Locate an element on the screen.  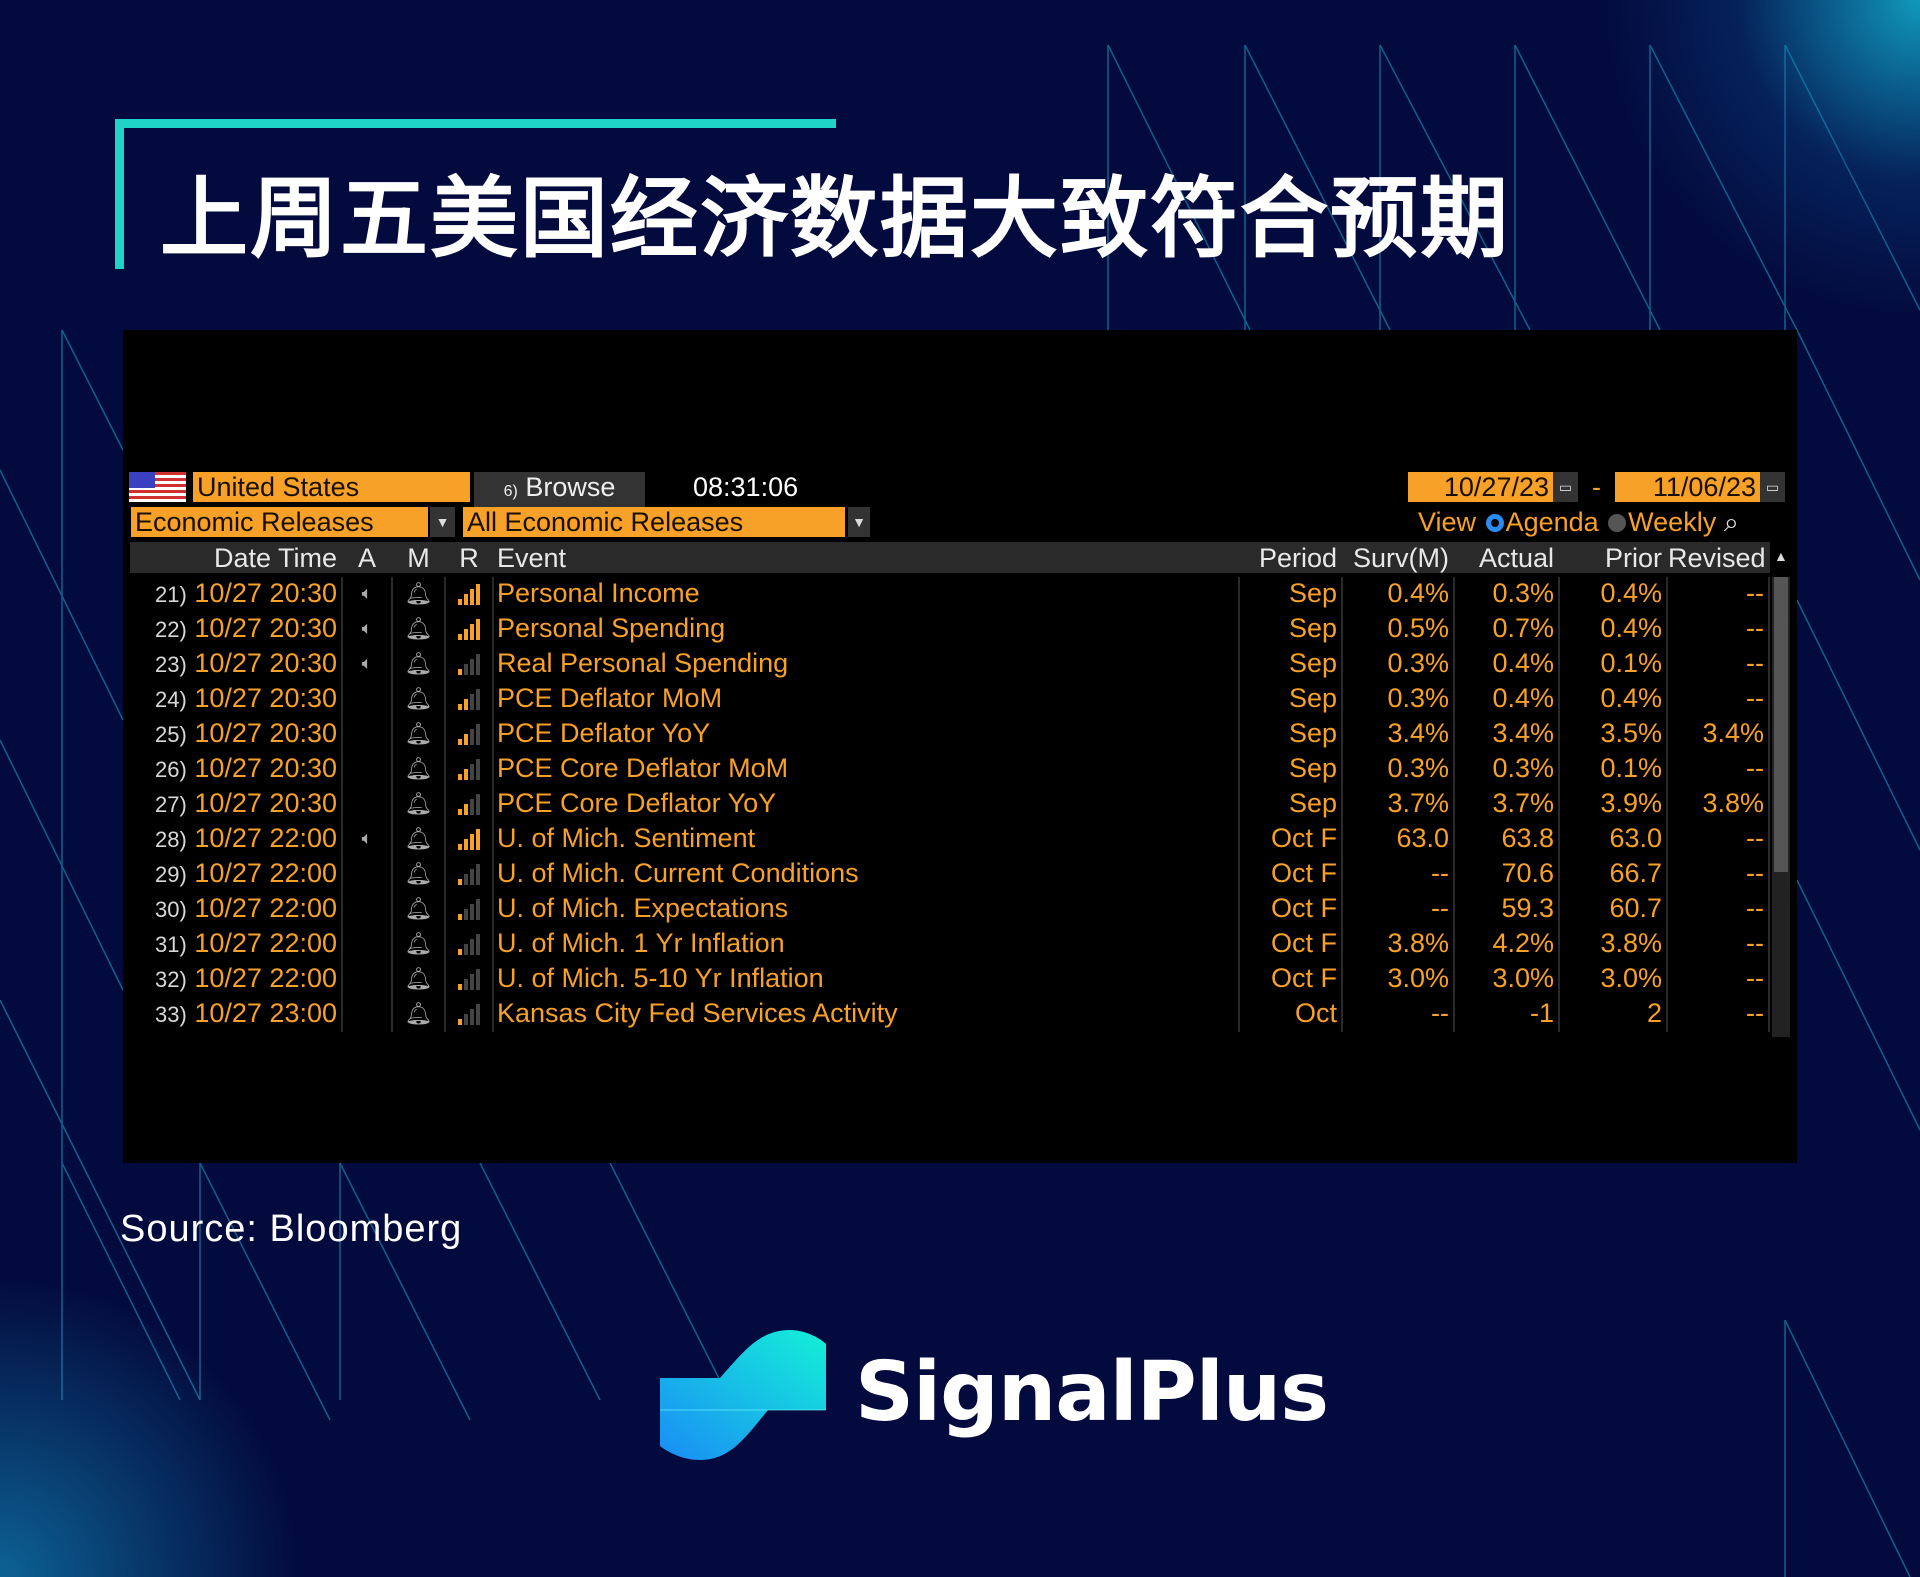
datetime-cell: 26) 10/27 20:30 is located at coordinates (236, 769).